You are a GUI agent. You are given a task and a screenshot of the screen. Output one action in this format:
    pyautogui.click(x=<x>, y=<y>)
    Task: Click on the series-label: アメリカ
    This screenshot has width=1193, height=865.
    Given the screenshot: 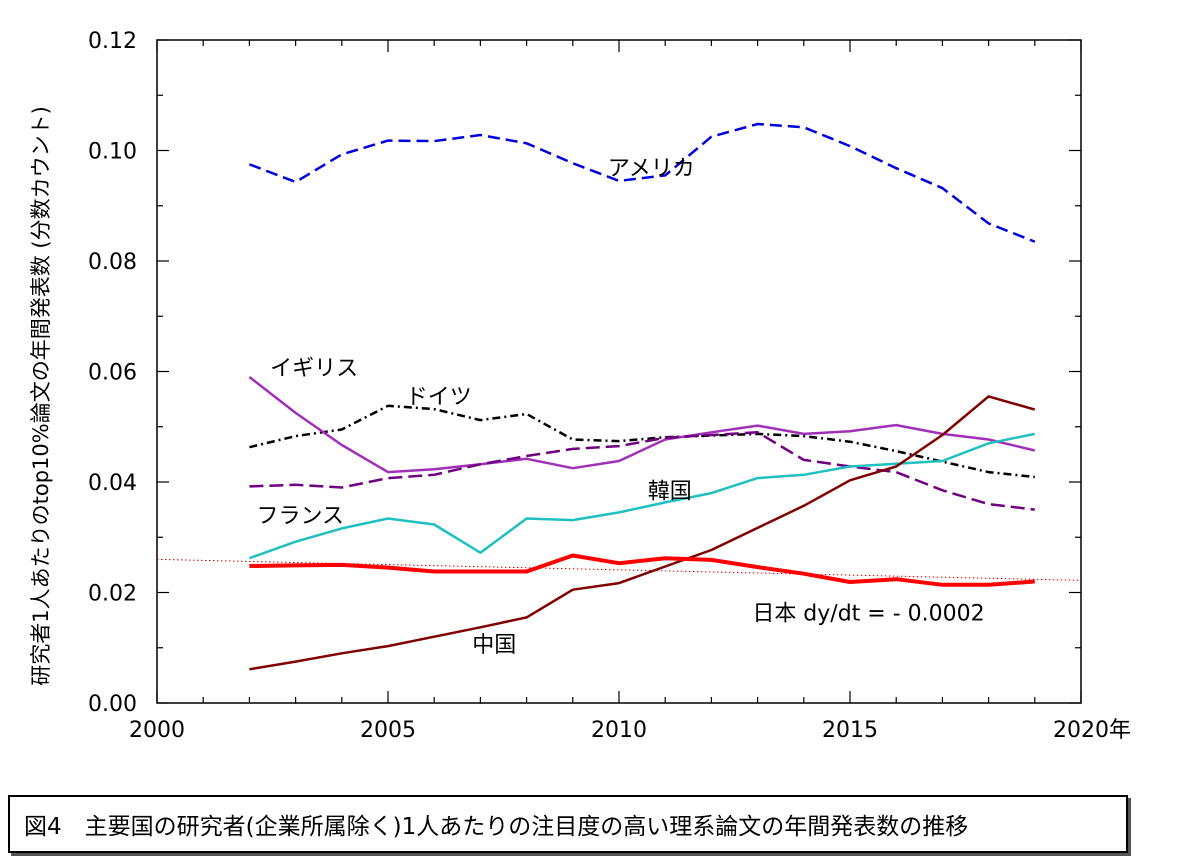 What is the action you would take?
    pyautogui.click(x=651, y=169)
    